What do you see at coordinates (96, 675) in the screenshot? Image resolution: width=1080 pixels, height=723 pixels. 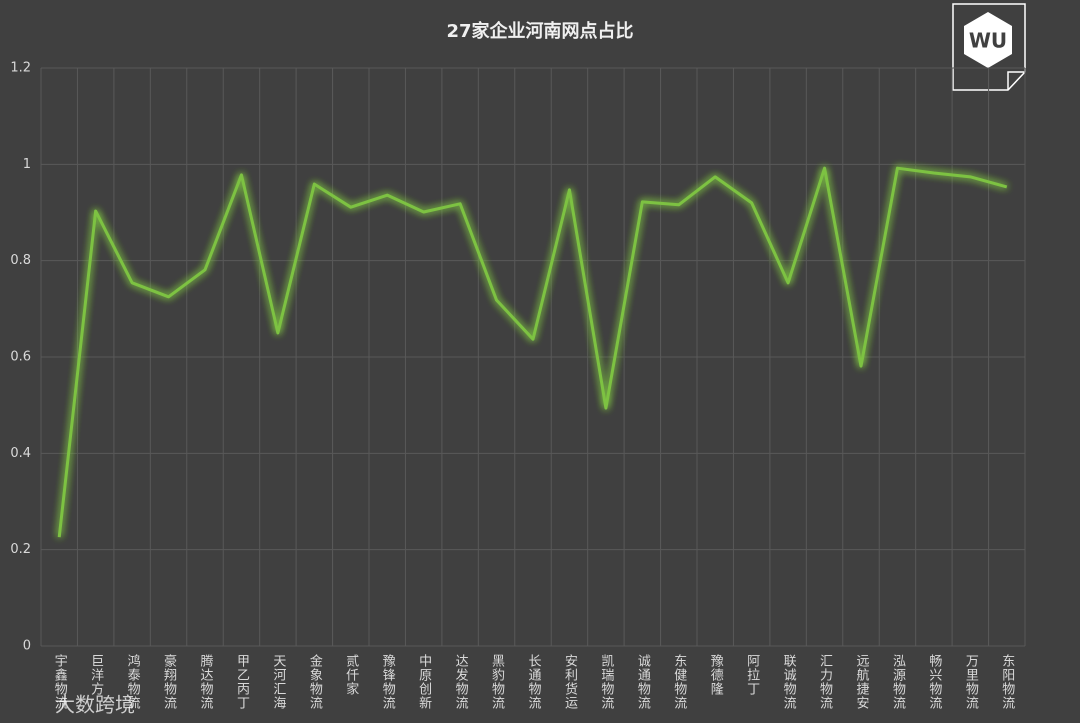 I see `x-tick-label: 巨洋方` at bounding box center [96, 675].